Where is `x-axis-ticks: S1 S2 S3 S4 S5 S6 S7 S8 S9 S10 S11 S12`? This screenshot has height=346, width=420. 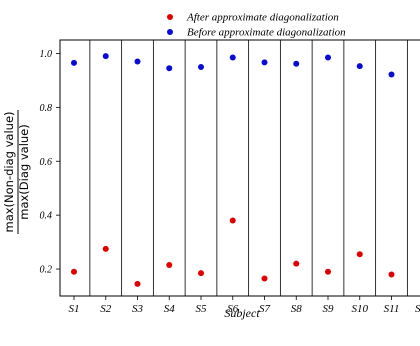 x-axis-ticks: S1 S2 S3 S4 S5 S6 S7 S8 S9 S10 S11 S12 is located at coordinates (244, 305).